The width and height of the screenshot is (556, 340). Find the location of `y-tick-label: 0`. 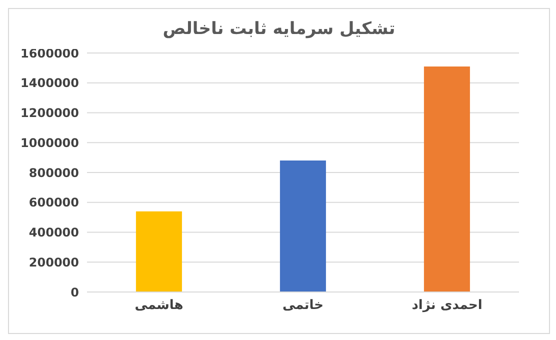

y-tick-label: 0 is located at coordinates (74, 292).